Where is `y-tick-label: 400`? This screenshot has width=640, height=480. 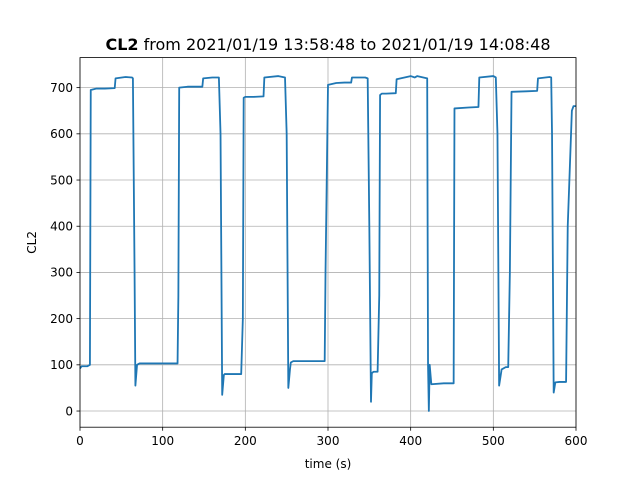 y-tick-label: 400 is located at coordinates (61, 227).